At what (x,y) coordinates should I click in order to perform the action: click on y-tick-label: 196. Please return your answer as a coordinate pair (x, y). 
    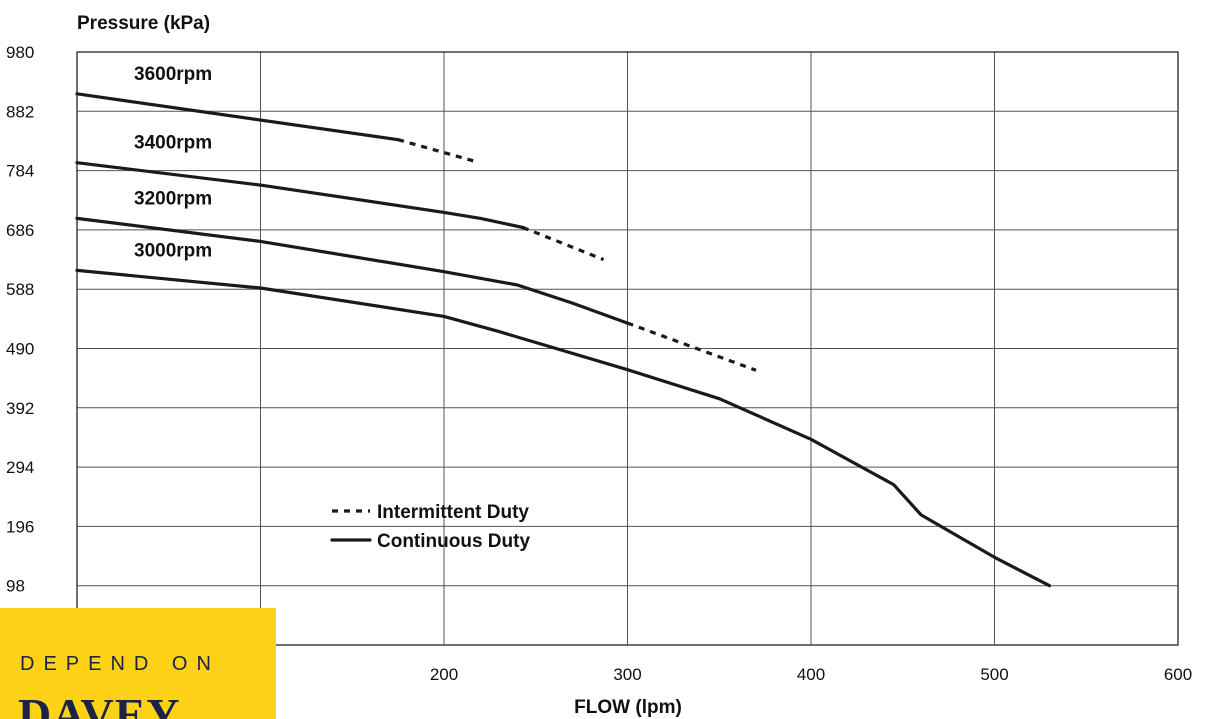
    Looking at the image, I should click on (20, 526).